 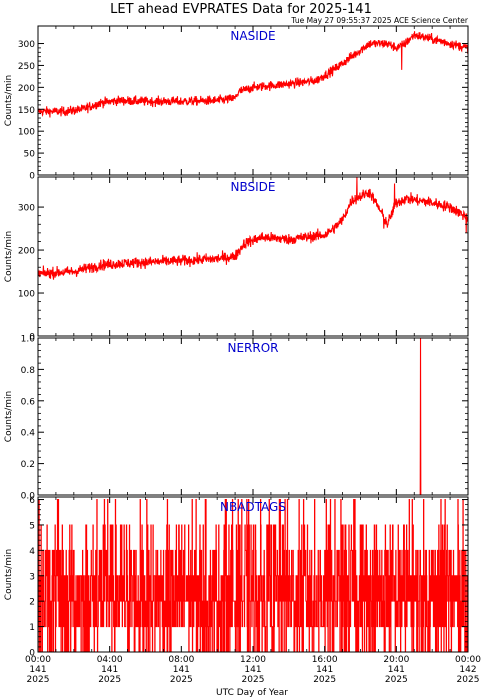 What do you see at coordinates (28, 340) in the screenshot?
I see `y-tick-label: 1.0` at bounding box center [28, 340].